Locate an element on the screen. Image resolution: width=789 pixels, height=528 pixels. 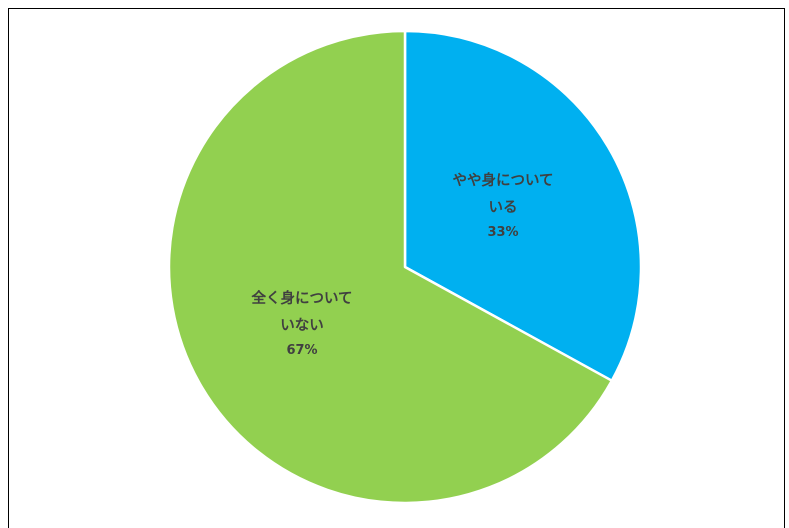
slice-label-somewhat: やや身について いる 33% is located at coordinates (503, 206).